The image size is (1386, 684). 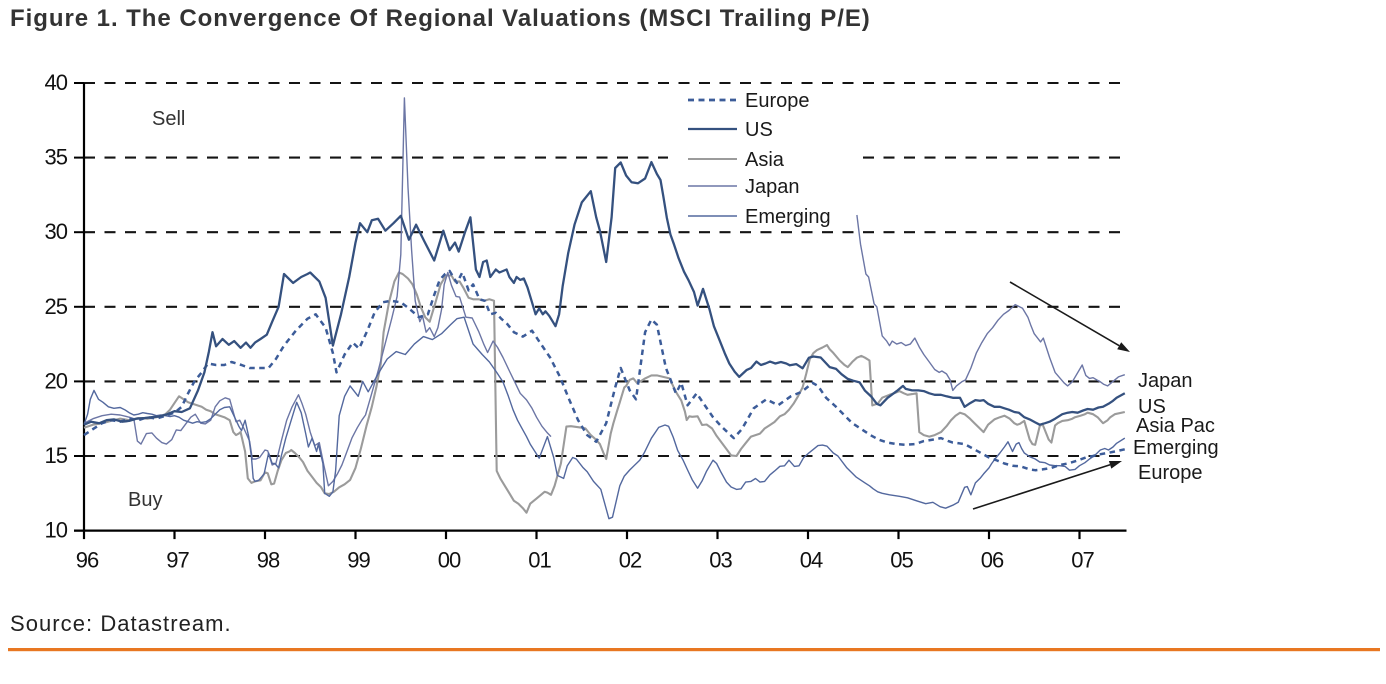 I want to click on svg-text: 15, so click(x=56, y=455).